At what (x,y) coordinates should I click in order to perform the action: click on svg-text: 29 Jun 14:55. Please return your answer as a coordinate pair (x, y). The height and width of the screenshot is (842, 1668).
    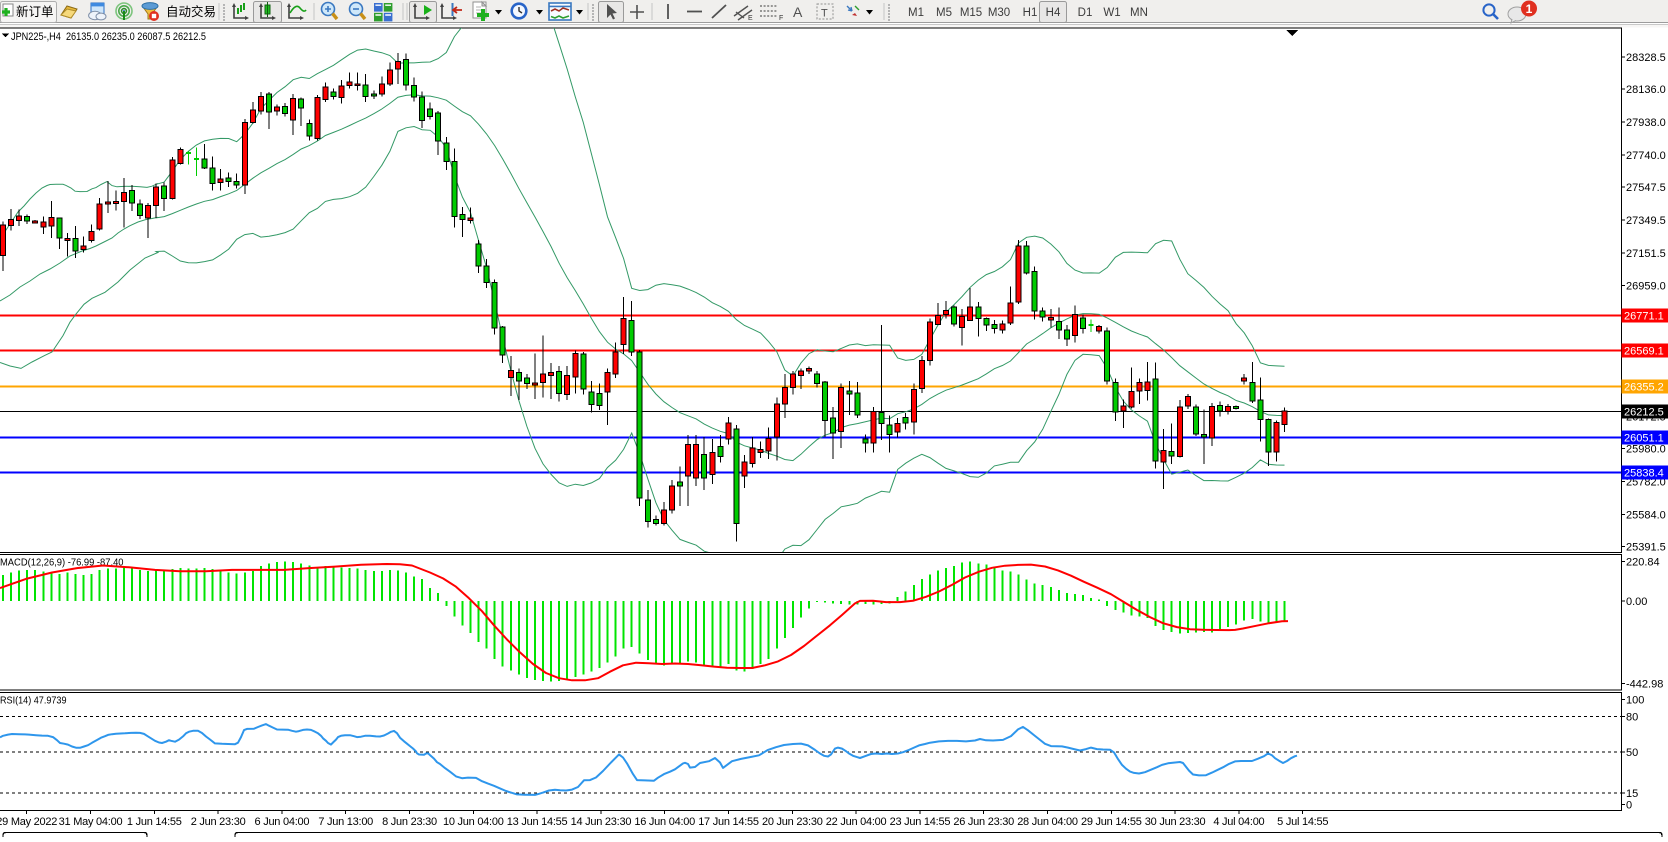
    Looking at the image, I should click on (1111, 822).